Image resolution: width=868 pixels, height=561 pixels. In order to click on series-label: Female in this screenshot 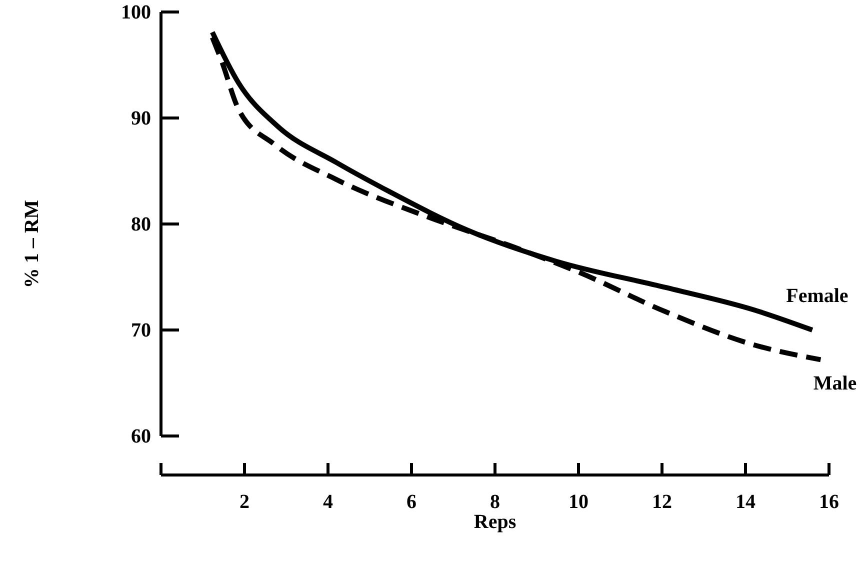, I will do `click(817, 296)`.